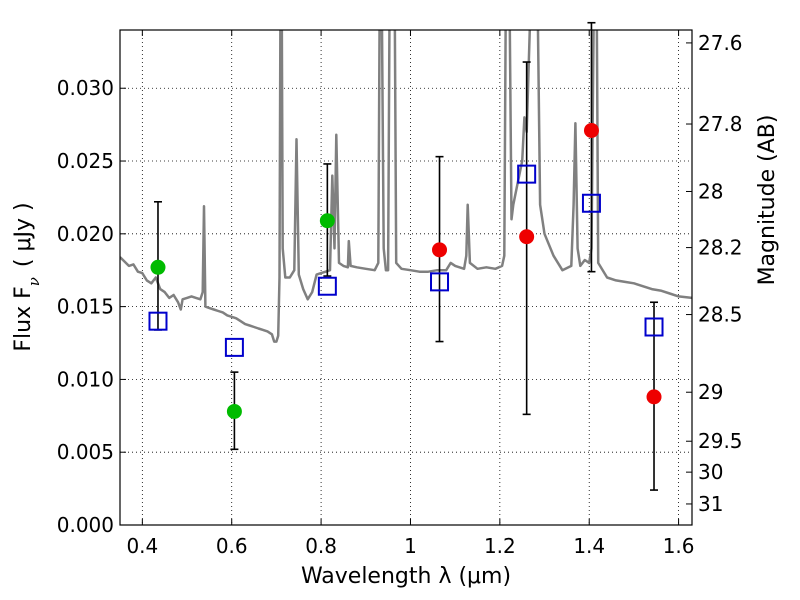 The height and width of the screenshot is (600, 800). What do you see at coordinates (85, 379) in the screenshot?
I see `y-tick-label: 0.010` at bounding box center [85, 379].